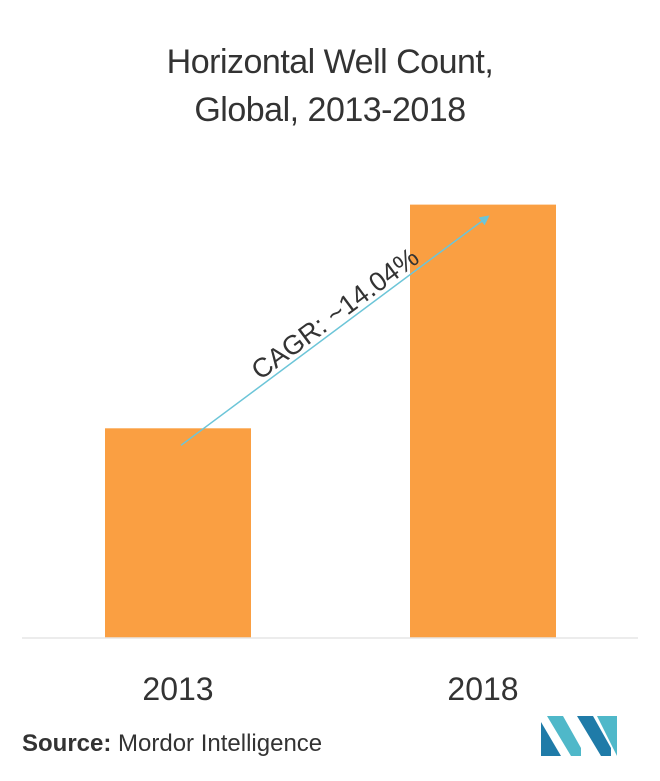 This screenshot has height=781, width=660. I want to click on source-line: Source: Mordor Intelligence, so click(172, 744).